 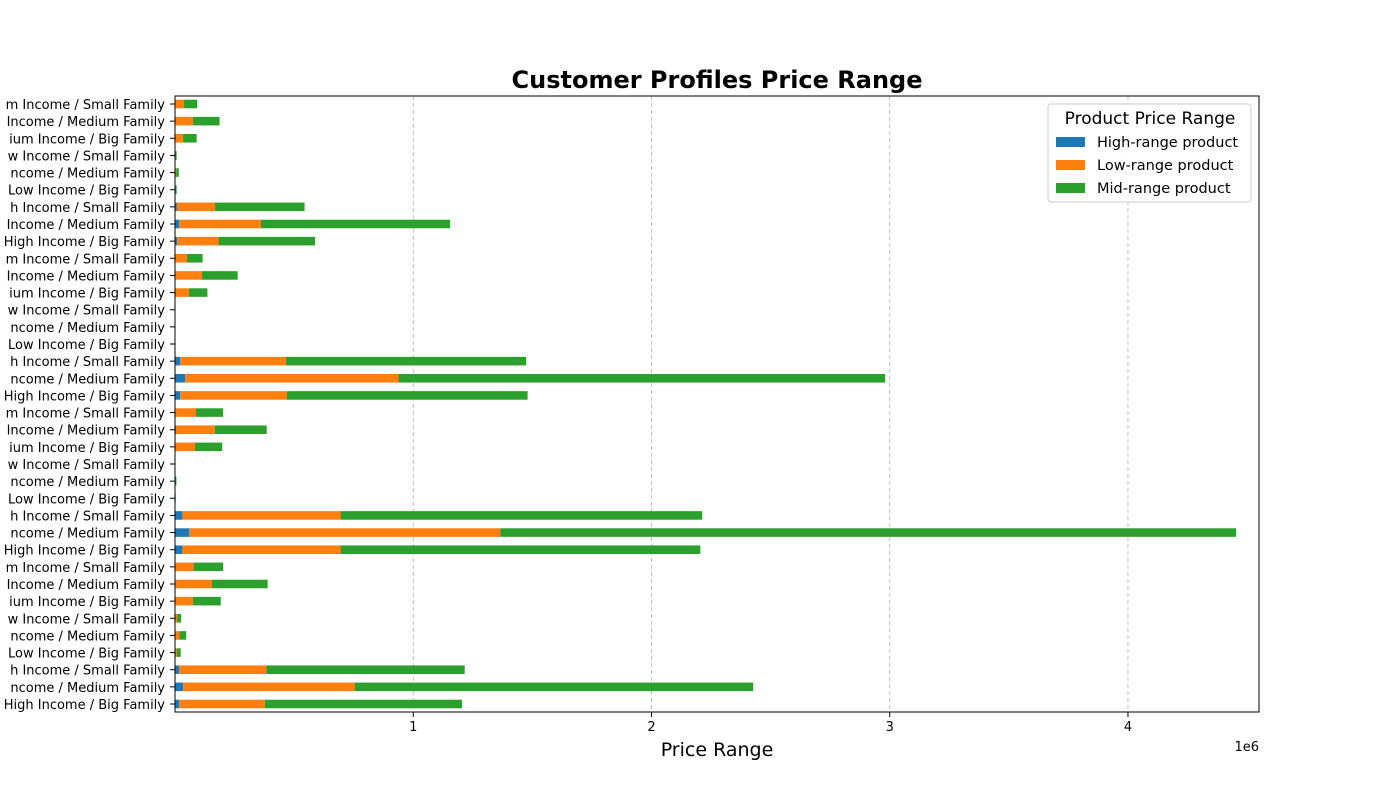 I want to click on x-axis-label: Price Range, so click(x=717, y=750).